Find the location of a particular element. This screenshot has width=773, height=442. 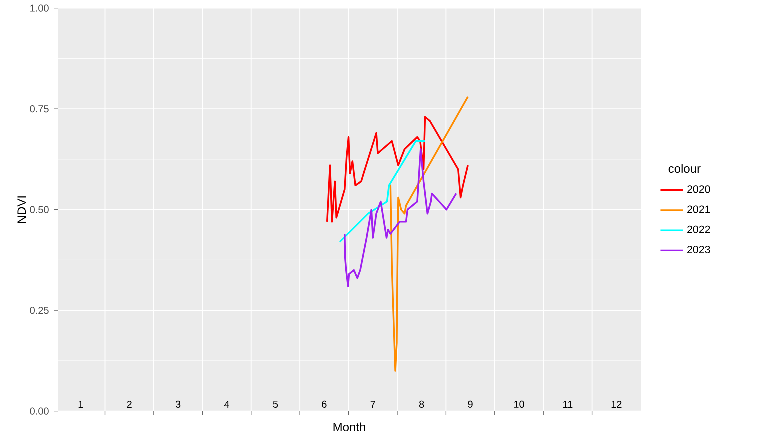

legend-title: colour is located at coordinates (684, 169).